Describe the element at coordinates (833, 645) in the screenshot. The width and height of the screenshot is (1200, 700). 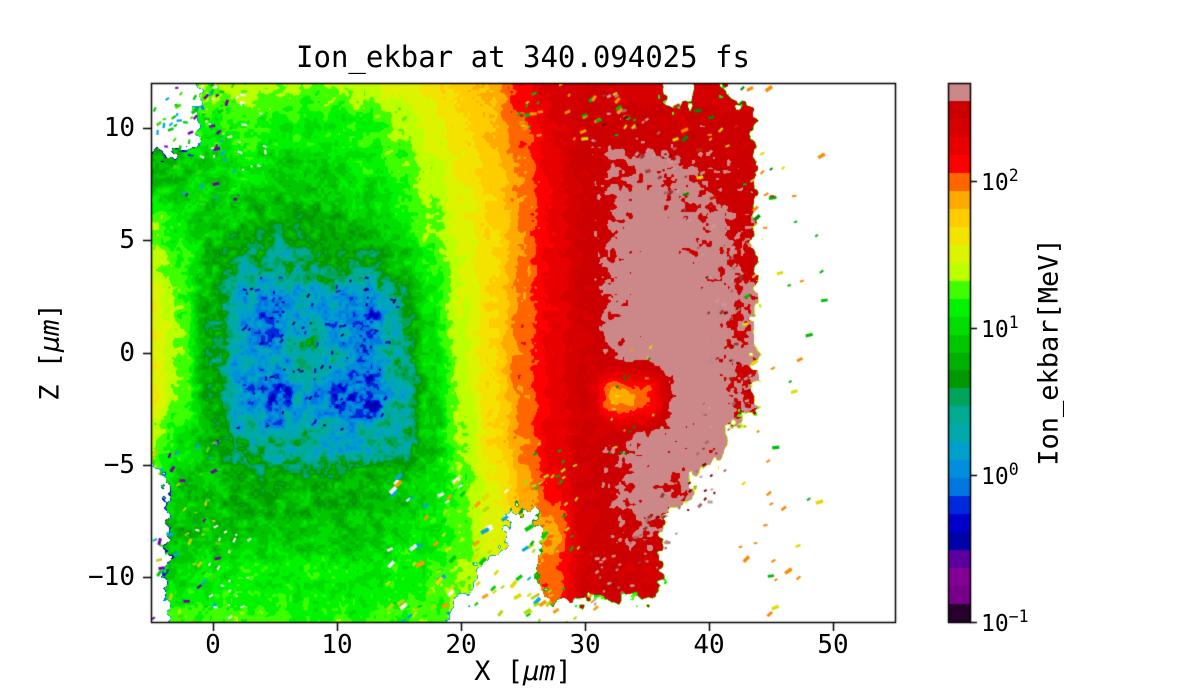
I see `x-tick-label: 50` at that location.